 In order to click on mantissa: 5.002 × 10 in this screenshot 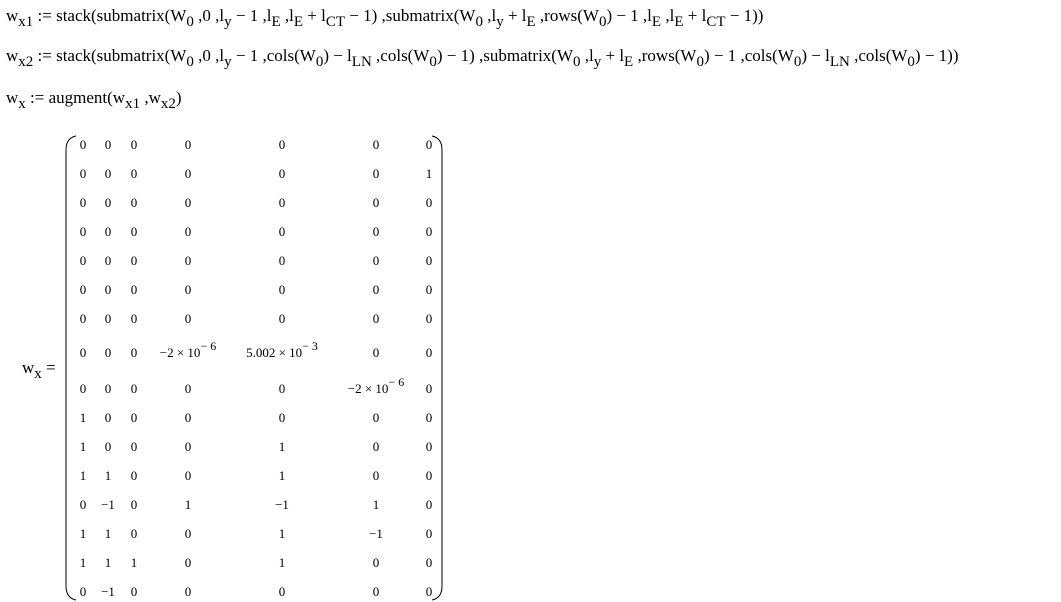, I will do `click(274, 352)`.